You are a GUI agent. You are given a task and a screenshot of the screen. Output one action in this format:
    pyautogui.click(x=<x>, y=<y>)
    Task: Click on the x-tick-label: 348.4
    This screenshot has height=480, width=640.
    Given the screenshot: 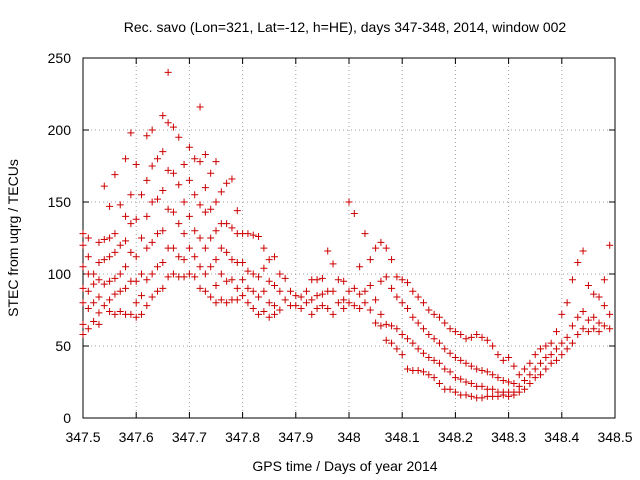 What is the action you would take?
    pyautogui.click(x=561, y=437)
    